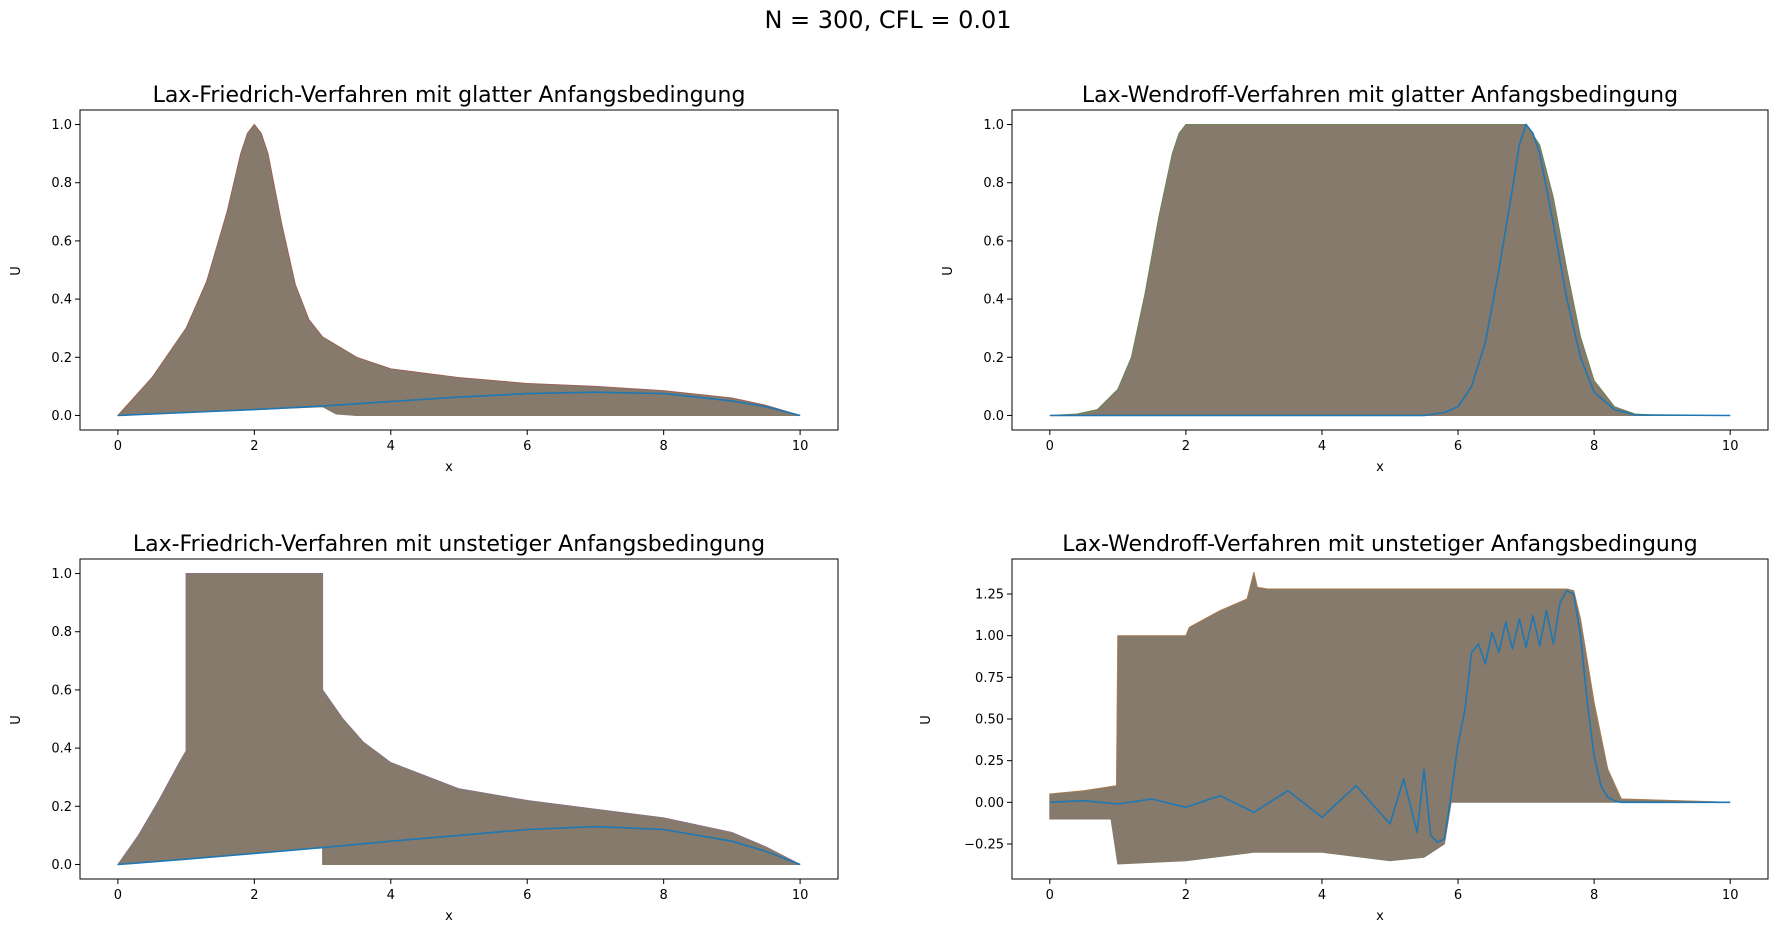 This screenshot has width=1776, height=937. What do you see at coordinates (887, 20) in the screenshot?
I see `figure-title: N = 300, CFL = 0.01` at bounding box center [887, 20].